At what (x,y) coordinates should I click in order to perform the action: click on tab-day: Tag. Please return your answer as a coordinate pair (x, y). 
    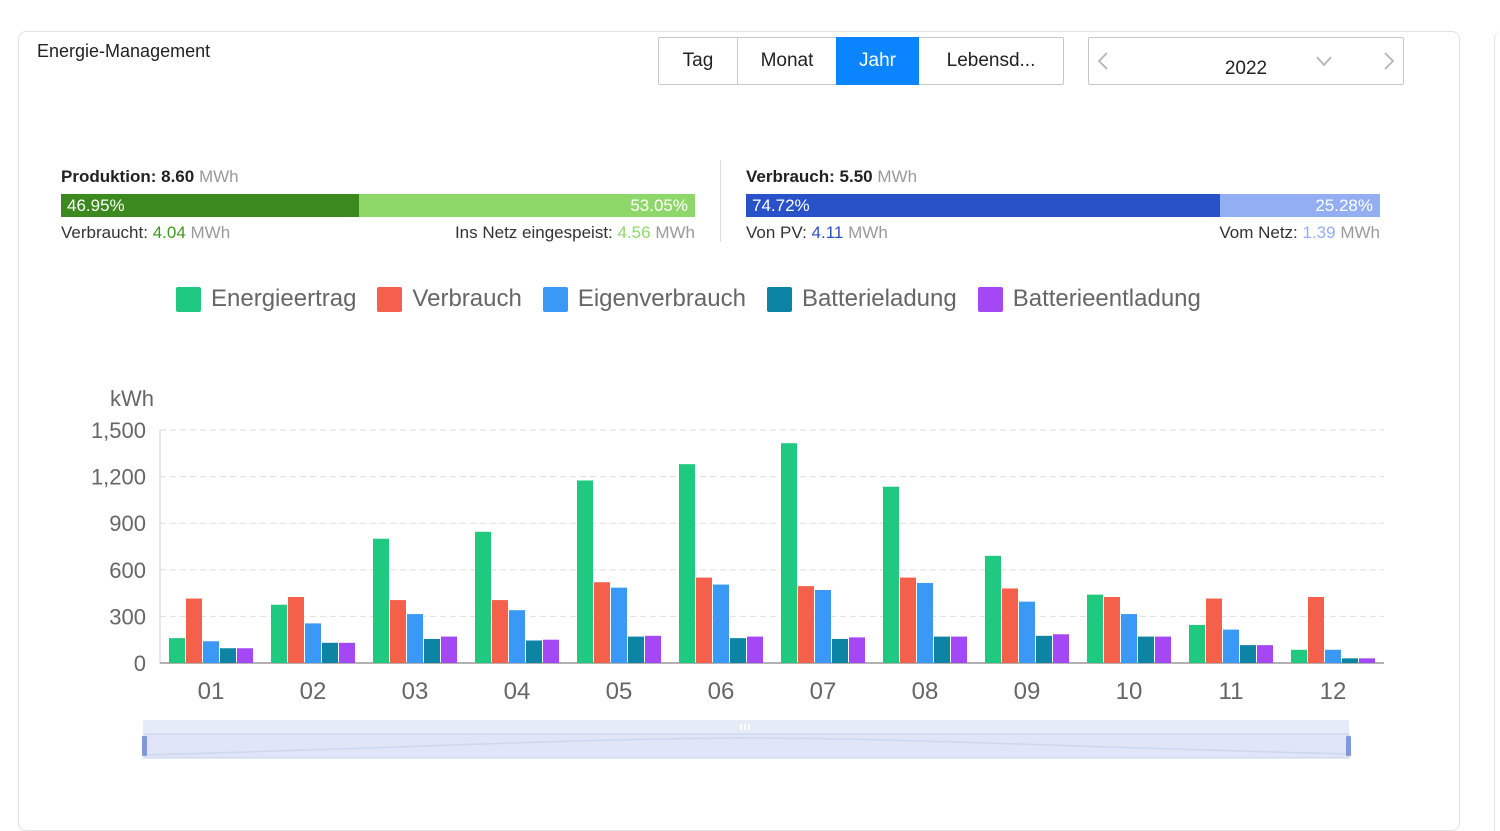
    Looking at the image, I should click on (698, 61).